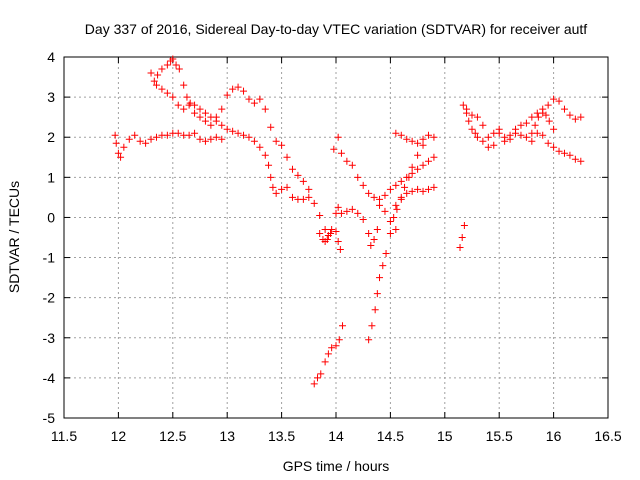 The width and height of the screenshot is (640, 480). I want to click on y-tick-label: 3, so click(51, 97).